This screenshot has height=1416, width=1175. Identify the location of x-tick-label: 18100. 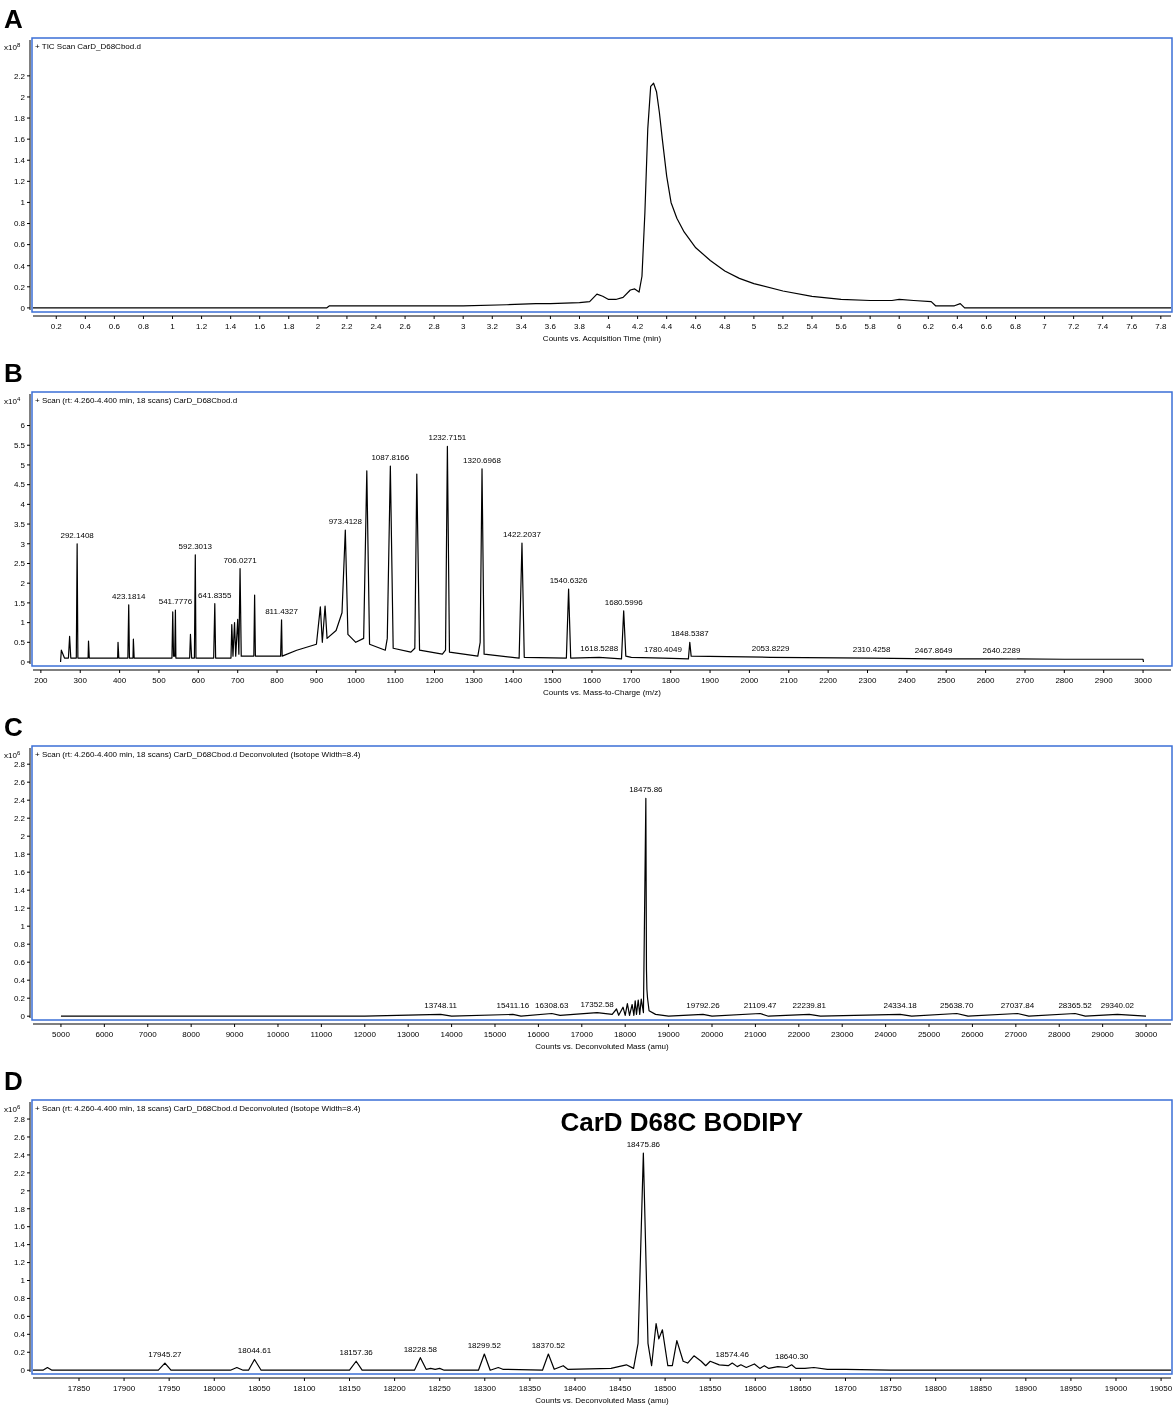
(305, 1388).